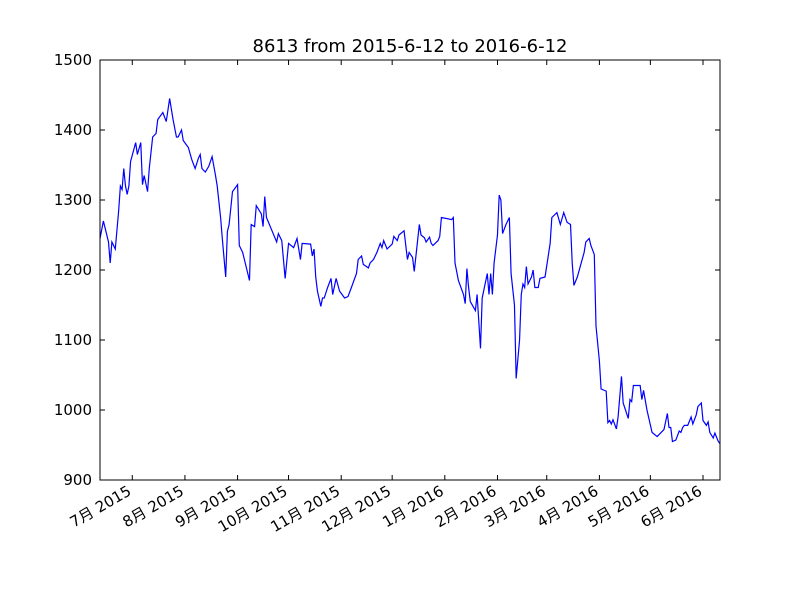 The image size is (800, 600). What do you see at coordinates (73, 60) in the screenshot?
I see `y-tick-label: 1500` at bounding box center [73, 60].